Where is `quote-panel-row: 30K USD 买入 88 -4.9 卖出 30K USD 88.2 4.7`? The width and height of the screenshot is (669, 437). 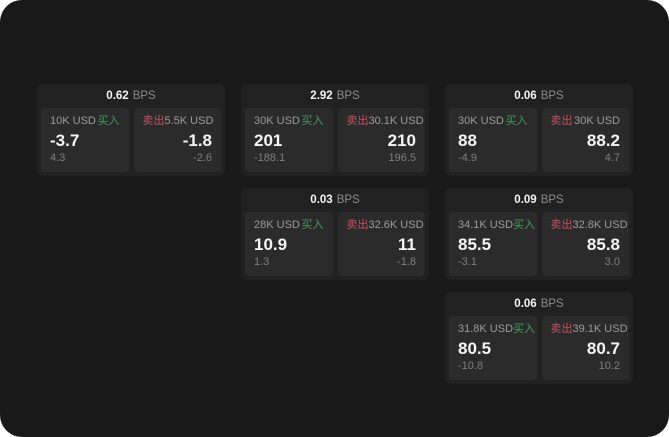 quote-panel-row: 30K USD 买入 88 -4.9 卖出 30K USD 88.2 4.7 is located at coordinates (539, 142).